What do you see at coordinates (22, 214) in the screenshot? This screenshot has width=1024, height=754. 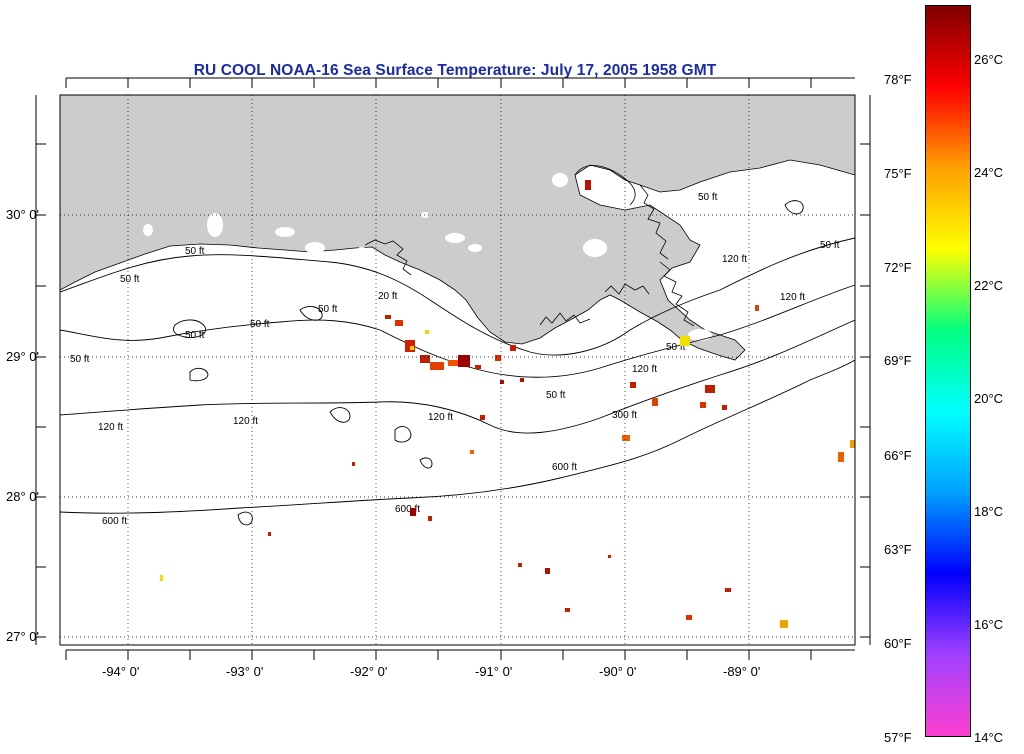 I see `lat-label: 30° 0'` at bounding box center [22, 214].